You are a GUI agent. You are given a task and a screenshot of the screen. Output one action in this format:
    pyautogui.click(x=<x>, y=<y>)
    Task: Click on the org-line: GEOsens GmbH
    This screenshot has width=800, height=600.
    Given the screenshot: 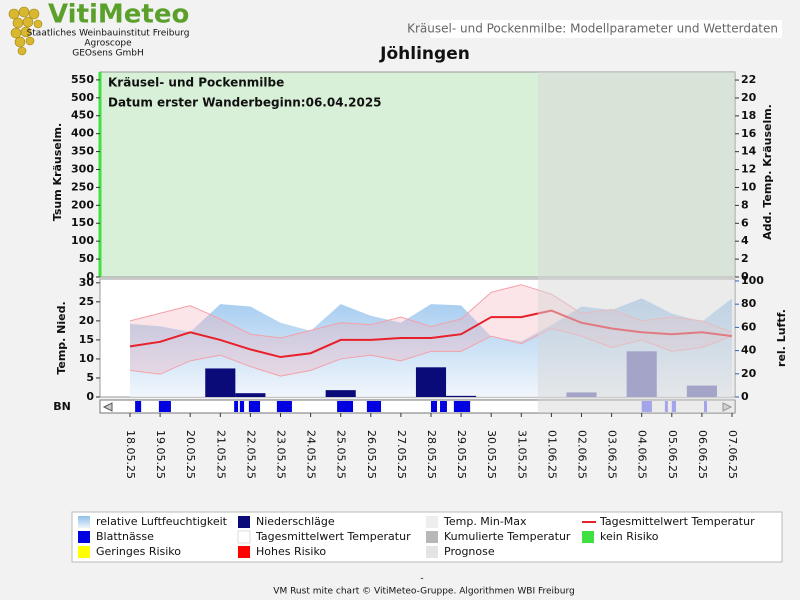 What is the action you would take?
    pyautogui.click(x=107, y=54)
    